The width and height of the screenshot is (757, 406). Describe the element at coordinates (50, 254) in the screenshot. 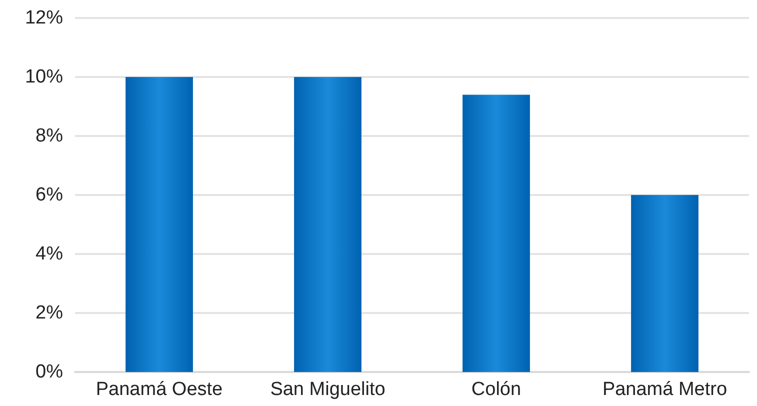

I see `y-tick-label: 4%` at that location.